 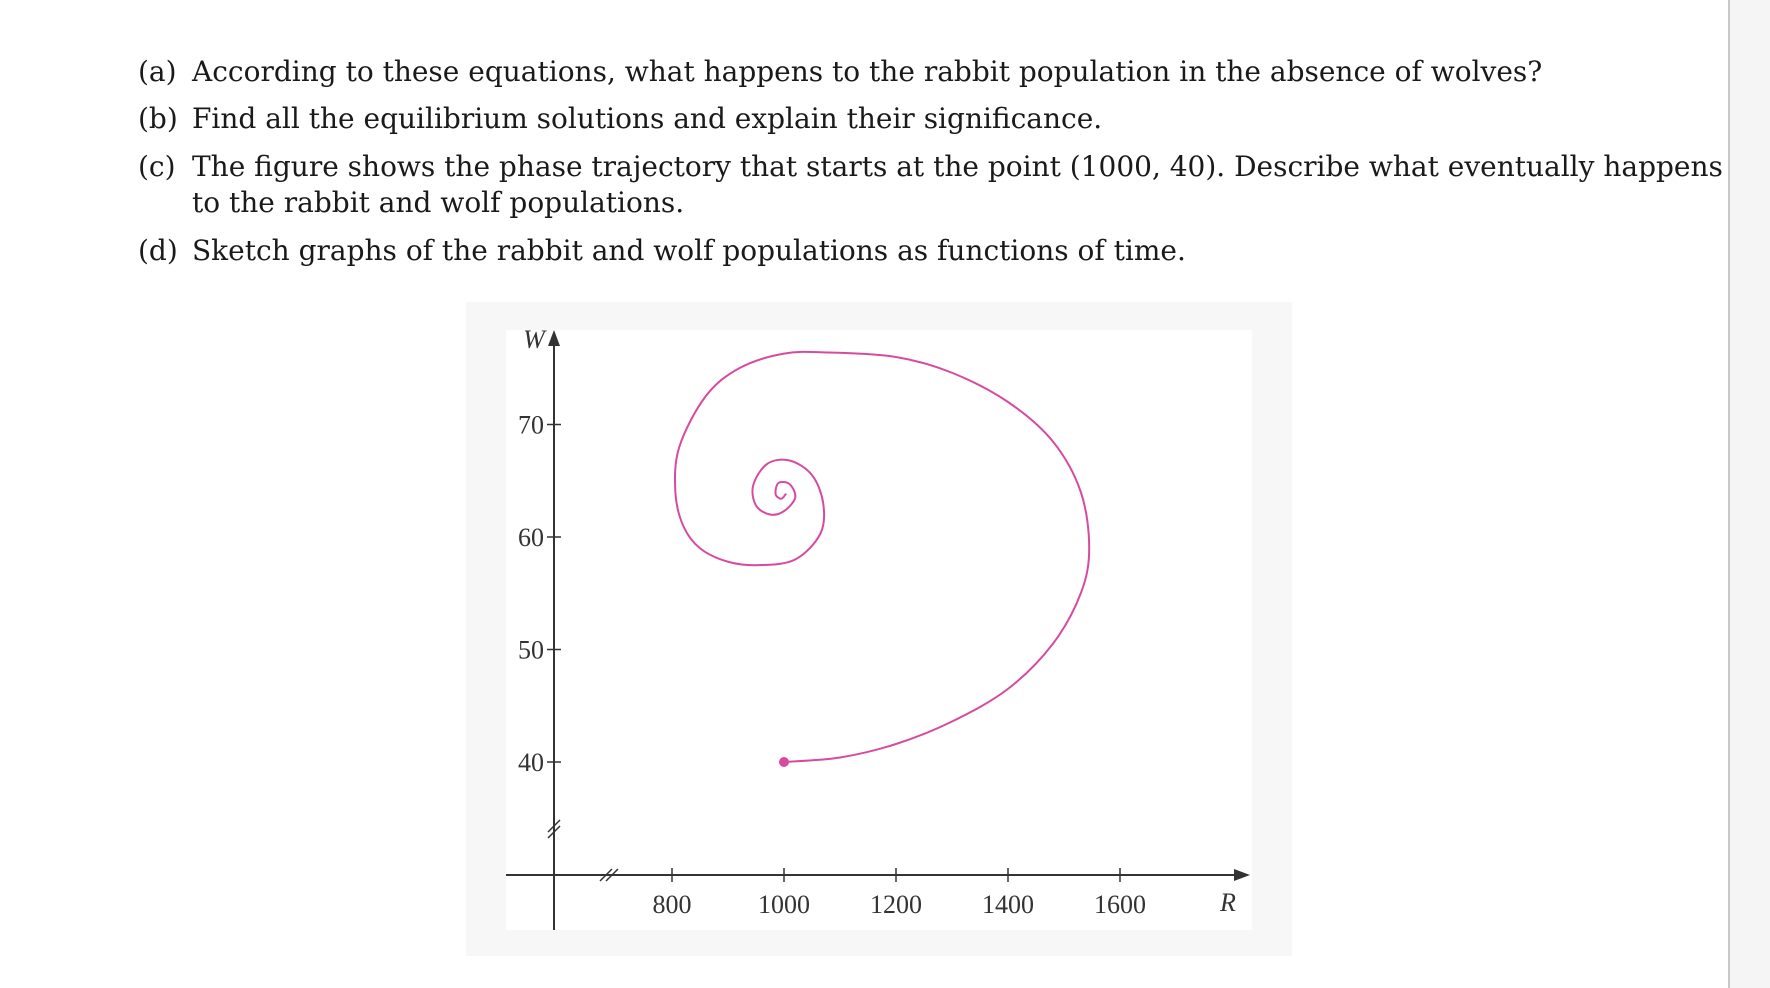 I want to click on question-text-continued: to the rabbit and wolf populations., so click(x=438, y=202).